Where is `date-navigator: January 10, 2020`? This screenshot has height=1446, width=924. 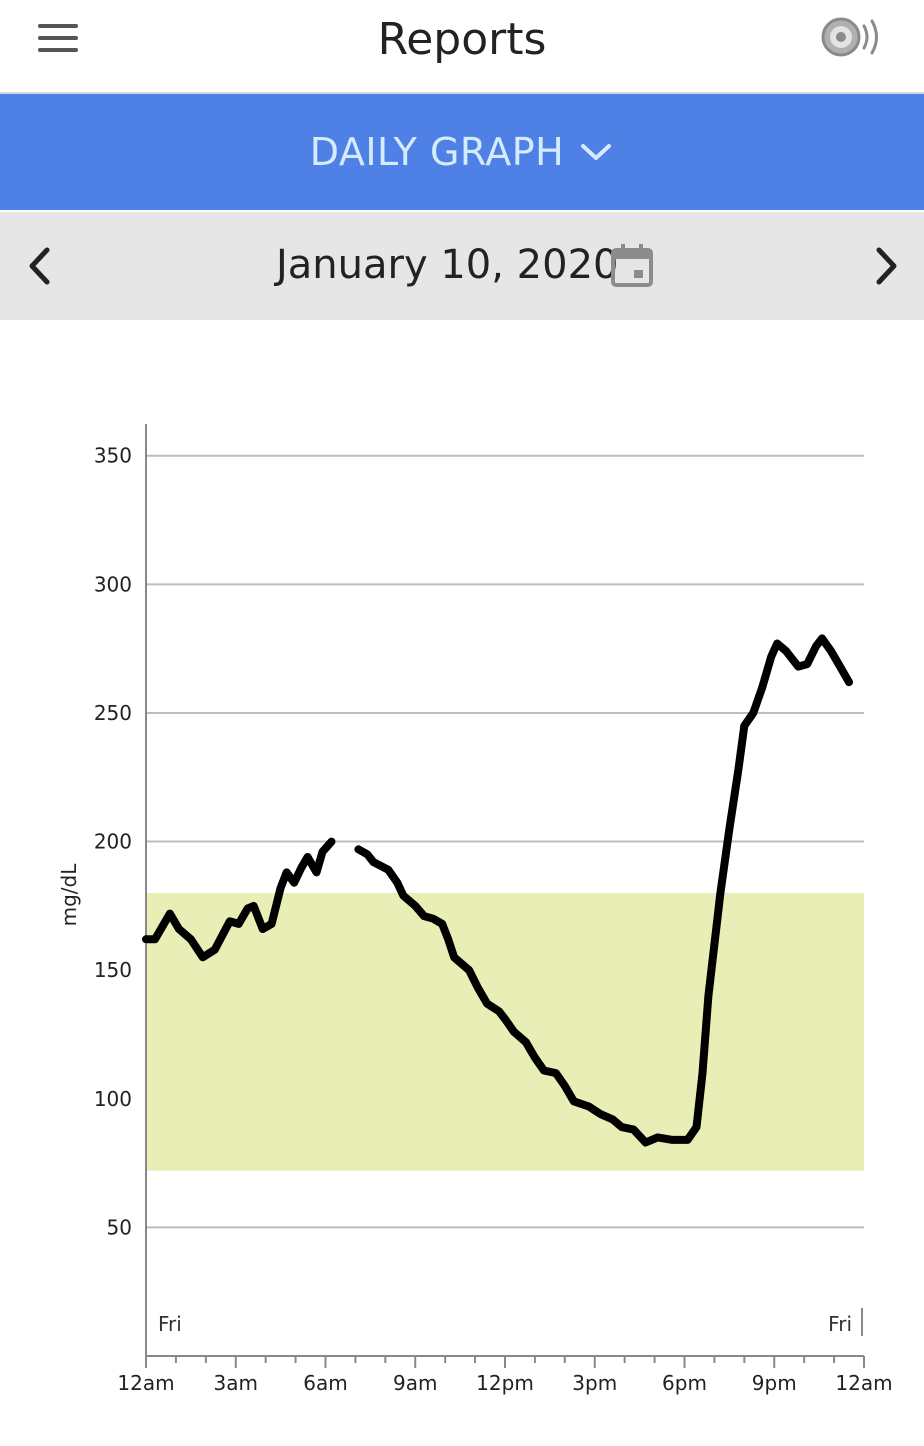 date-navigator: January 10, 2020 is located at coordinates (462, 266).